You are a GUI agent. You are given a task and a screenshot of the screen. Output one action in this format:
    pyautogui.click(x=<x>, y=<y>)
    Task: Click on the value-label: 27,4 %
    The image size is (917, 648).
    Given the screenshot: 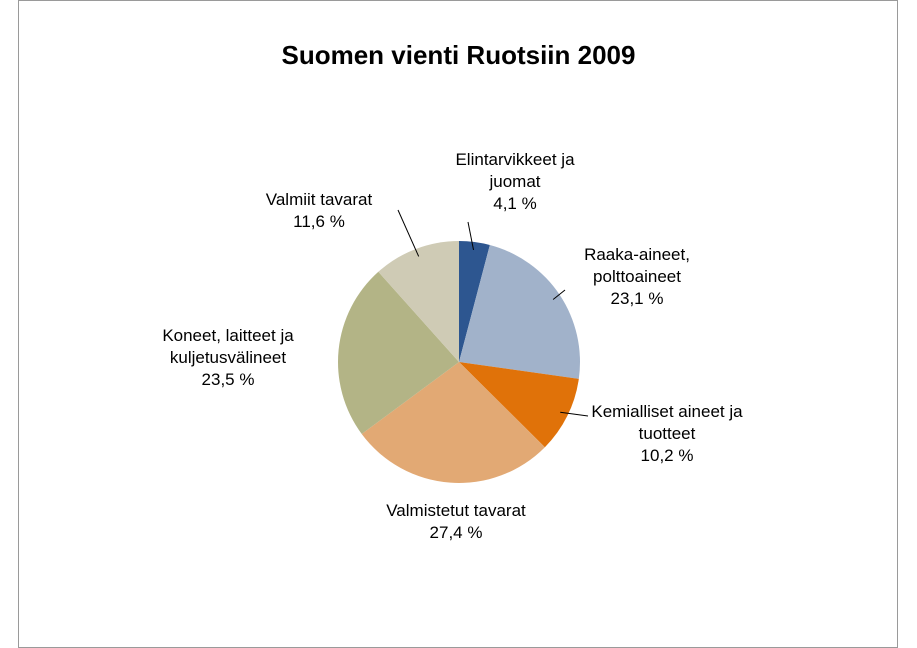 What is the action you would take?
    pyautogui.click(x=456, y=532)
    